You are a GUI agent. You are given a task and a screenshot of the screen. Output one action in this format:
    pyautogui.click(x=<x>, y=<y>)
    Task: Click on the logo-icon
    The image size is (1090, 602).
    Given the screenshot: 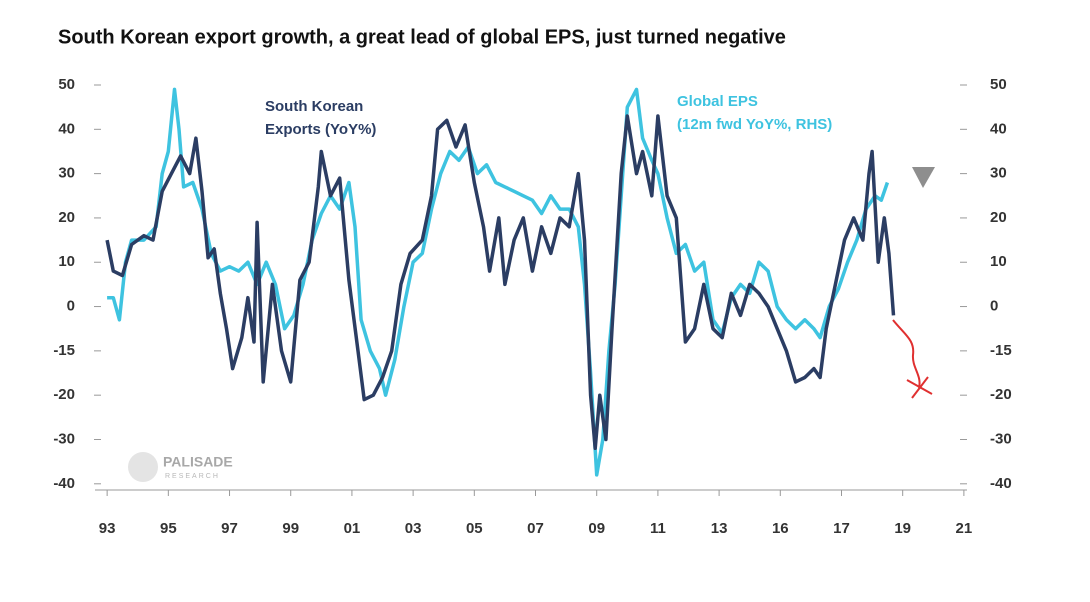 What is the action you would take?
    pyautogui.click(x=143, y=467)
    